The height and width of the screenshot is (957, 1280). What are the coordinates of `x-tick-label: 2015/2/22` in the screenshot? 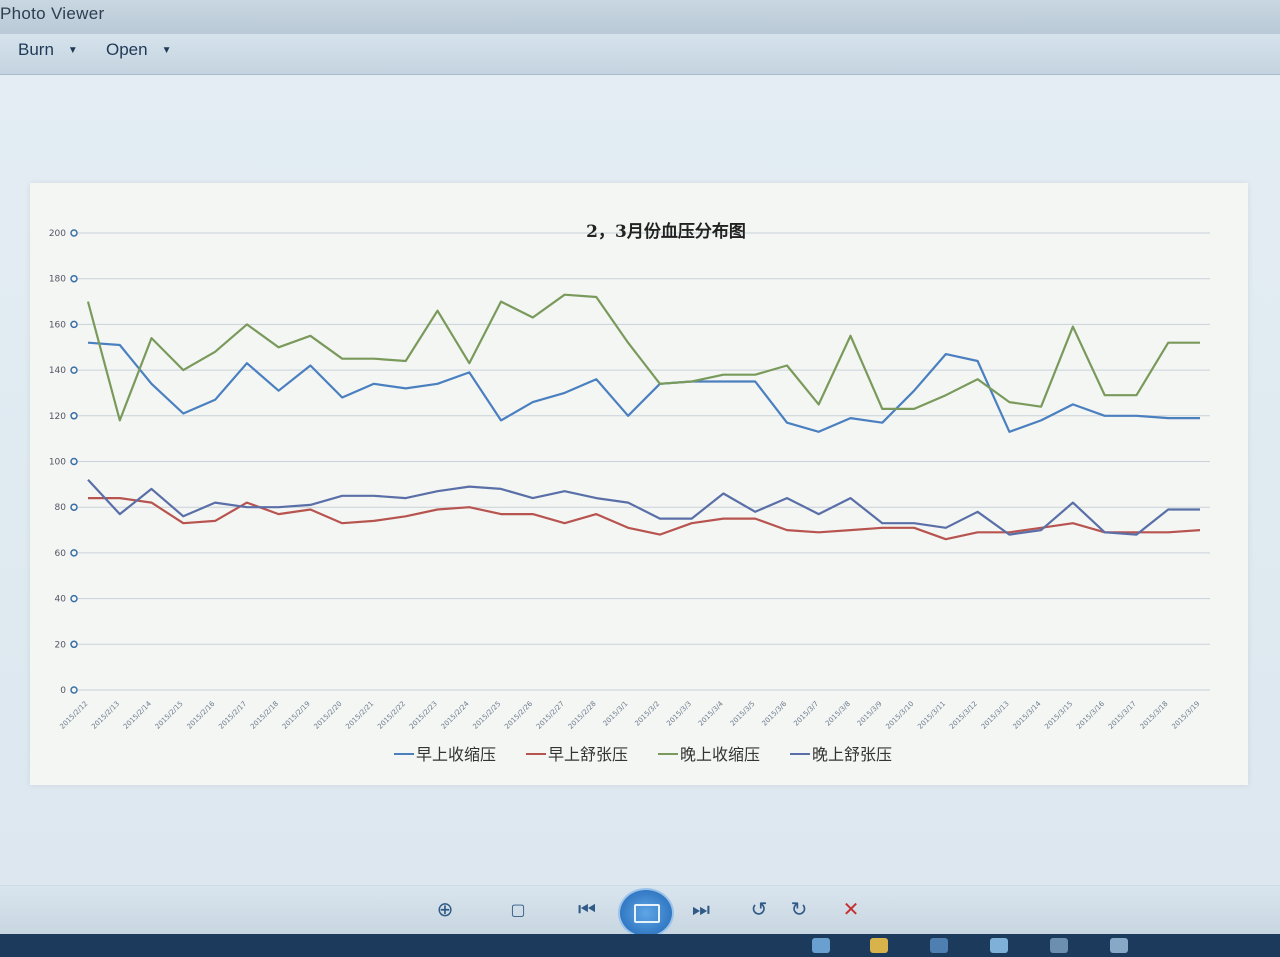 It's located at (391, 715).